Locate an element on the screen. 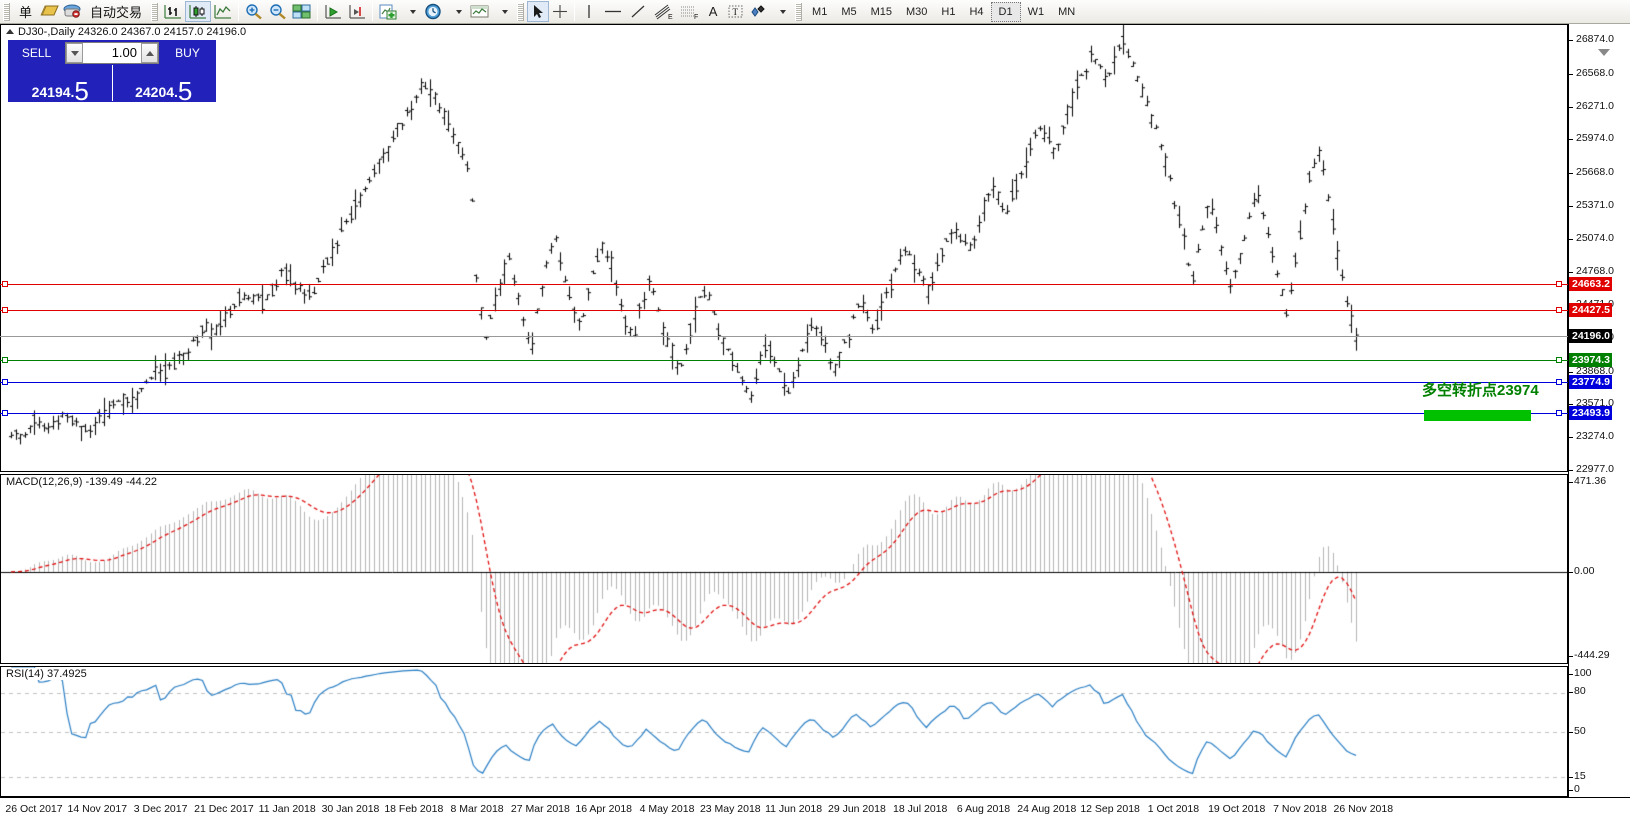 Image resolution: width=1630 pixels, height=822 pixels. buy-button: BUY is located at coordinates (187, 53).